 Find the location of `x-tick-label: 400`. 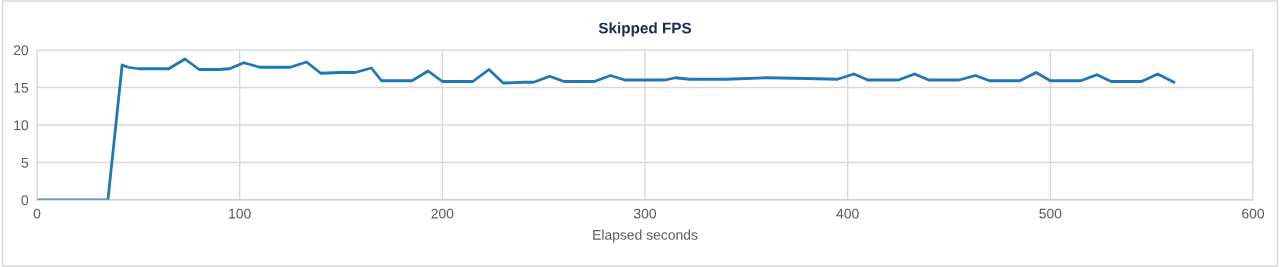

x-tick-label: 400 is located at coordinates (847, 213).